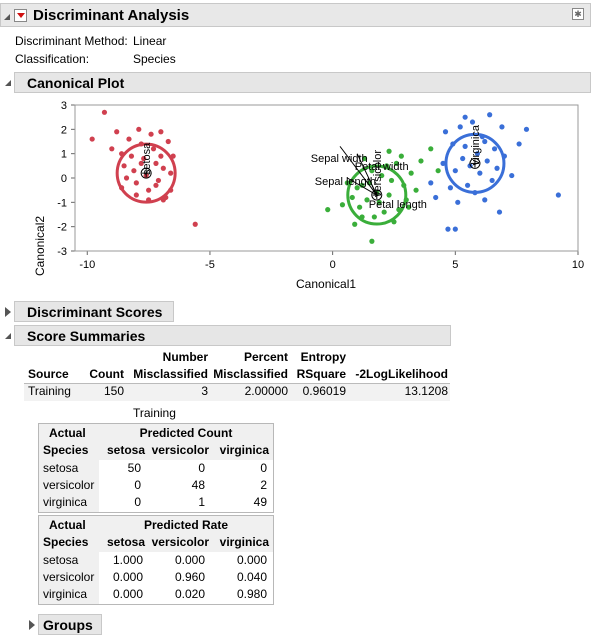 This screenshot has width=591, height=637. I want to click on cell: 49, so click(260, 502).